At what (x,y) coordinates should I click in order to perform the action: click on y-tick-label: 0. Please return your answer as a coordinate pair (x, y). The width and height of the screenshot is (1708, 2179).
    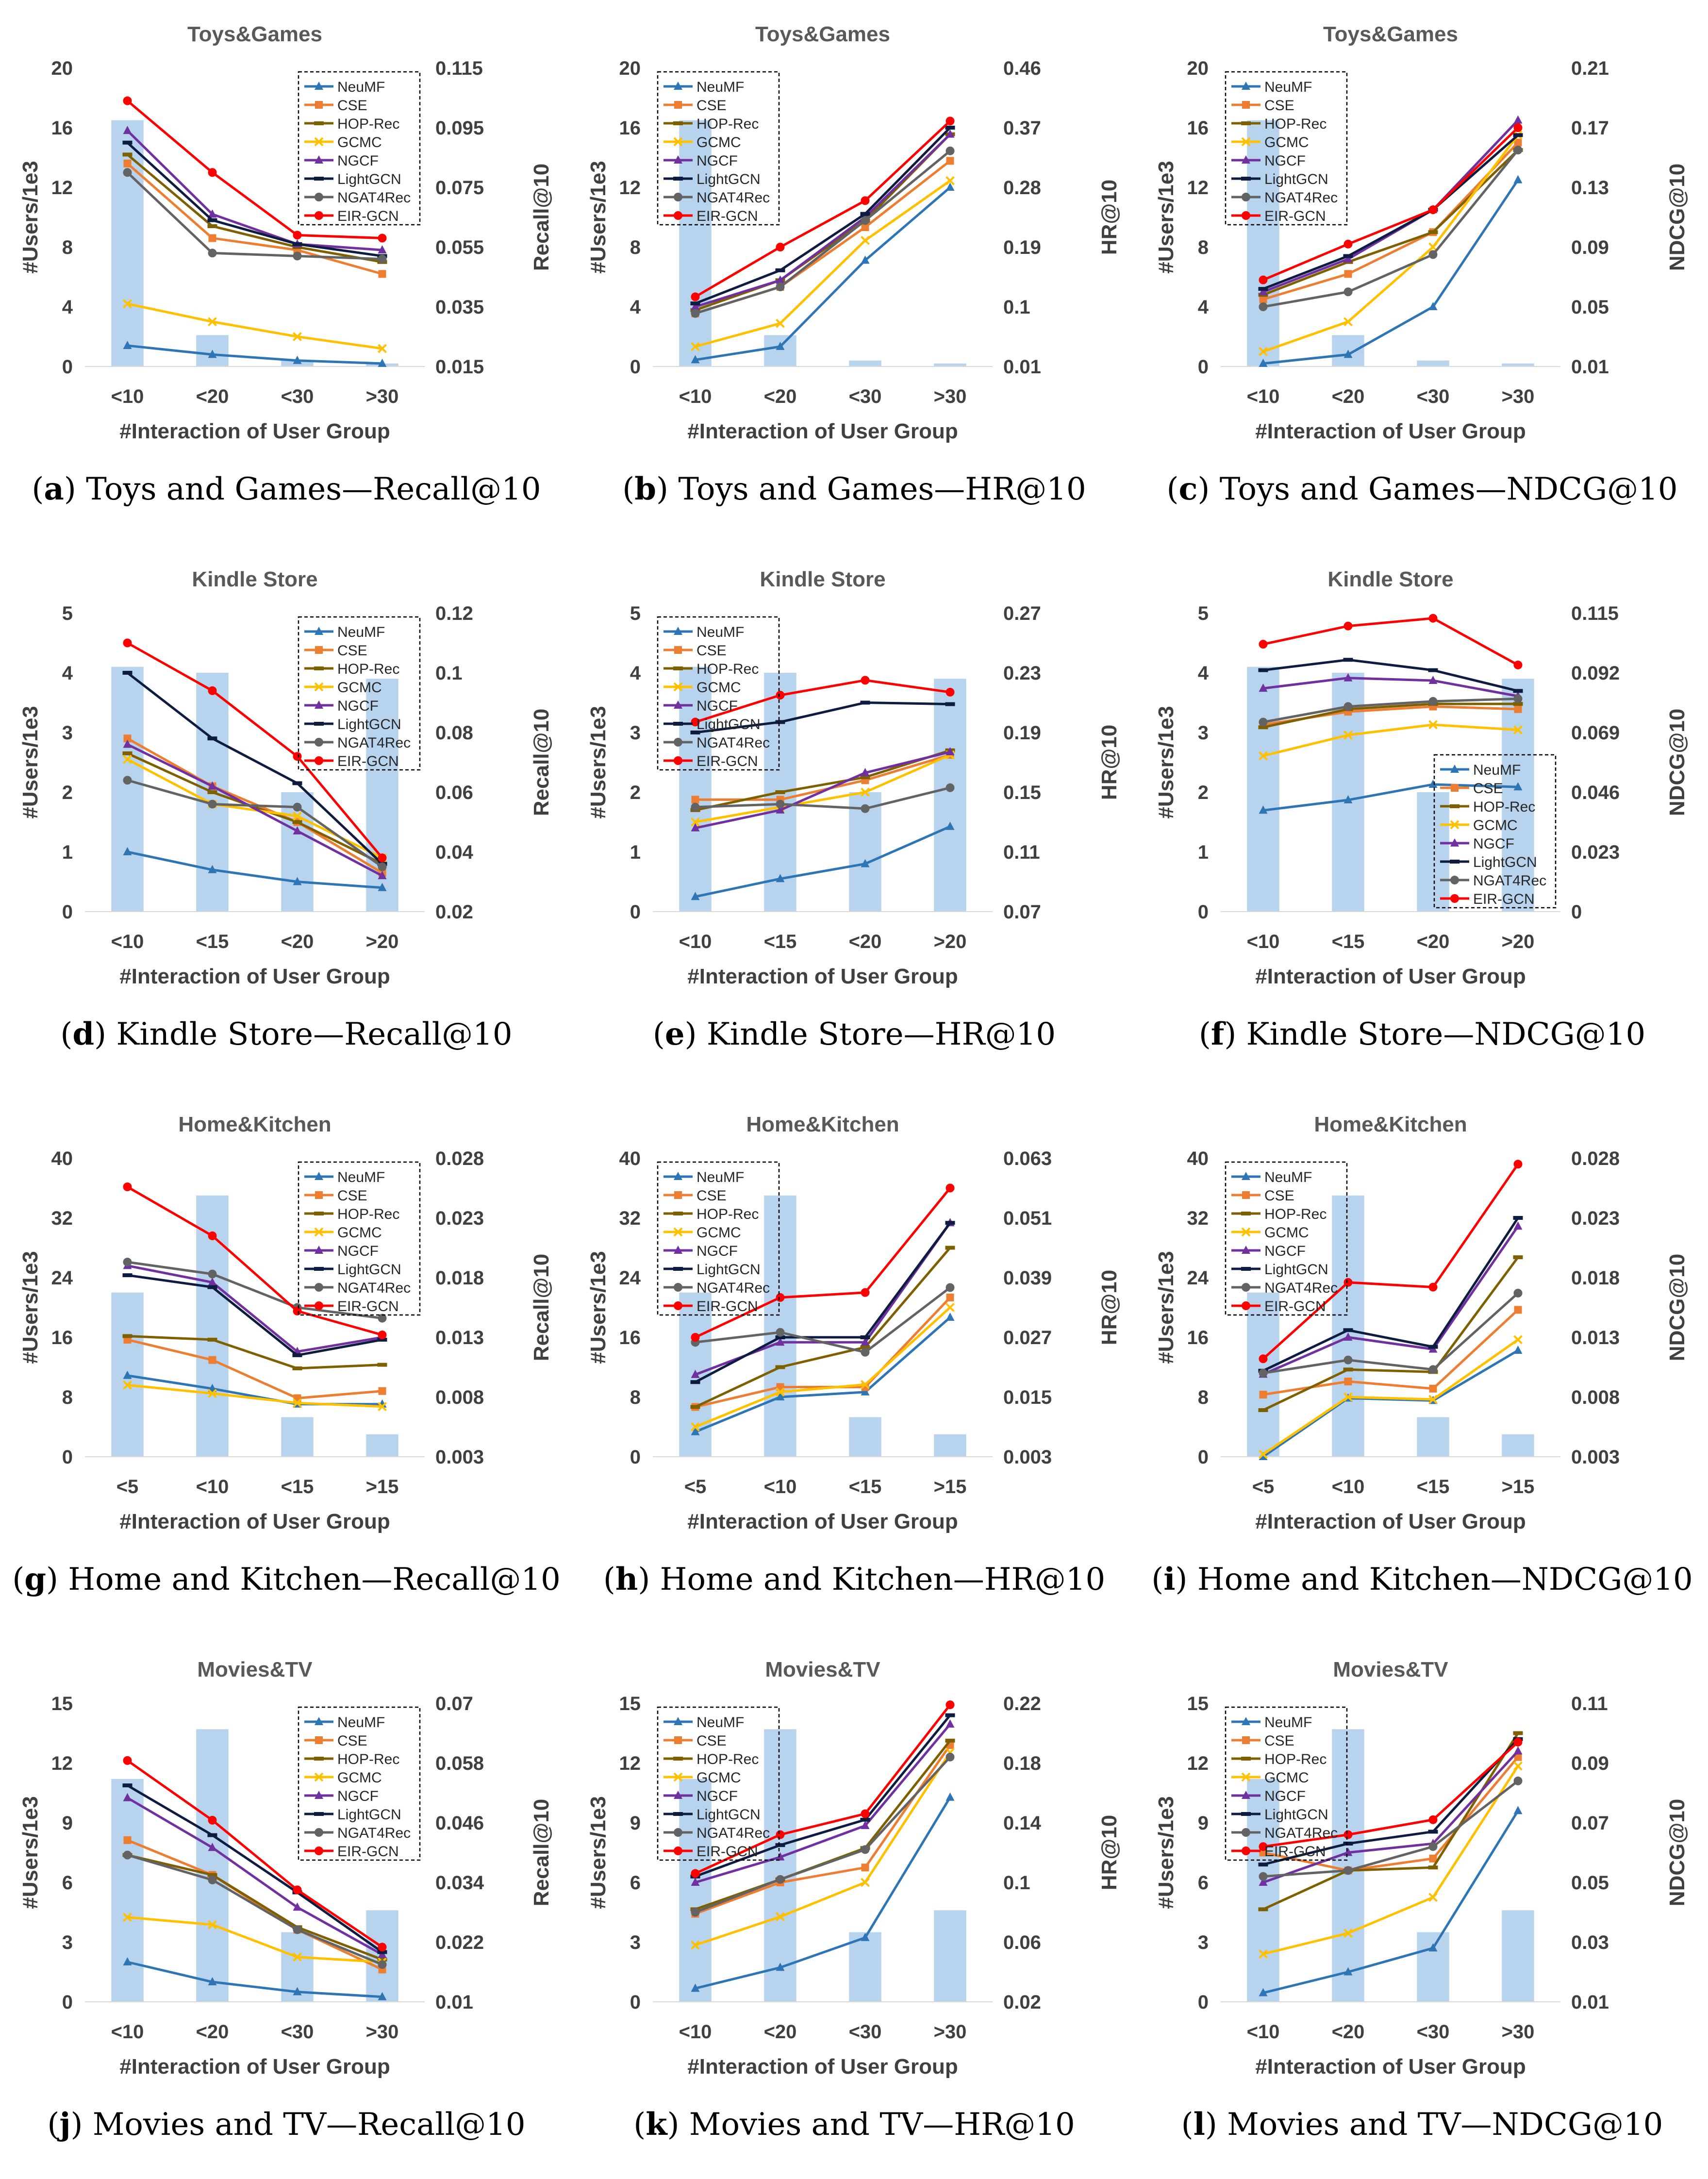
    Looking at the image, I should click on (67, 1458).